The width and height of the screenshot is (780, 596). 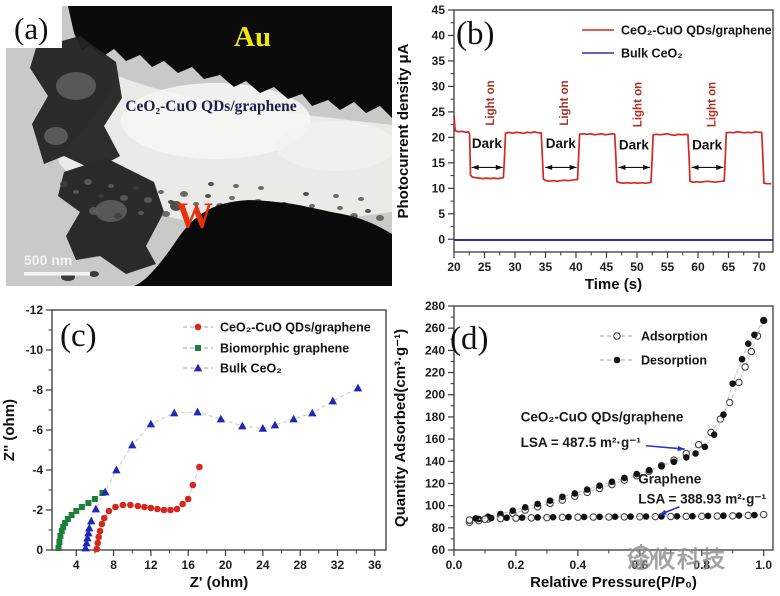 I want to click on x-tick-label: 0.2, so click(x=516, y=565).